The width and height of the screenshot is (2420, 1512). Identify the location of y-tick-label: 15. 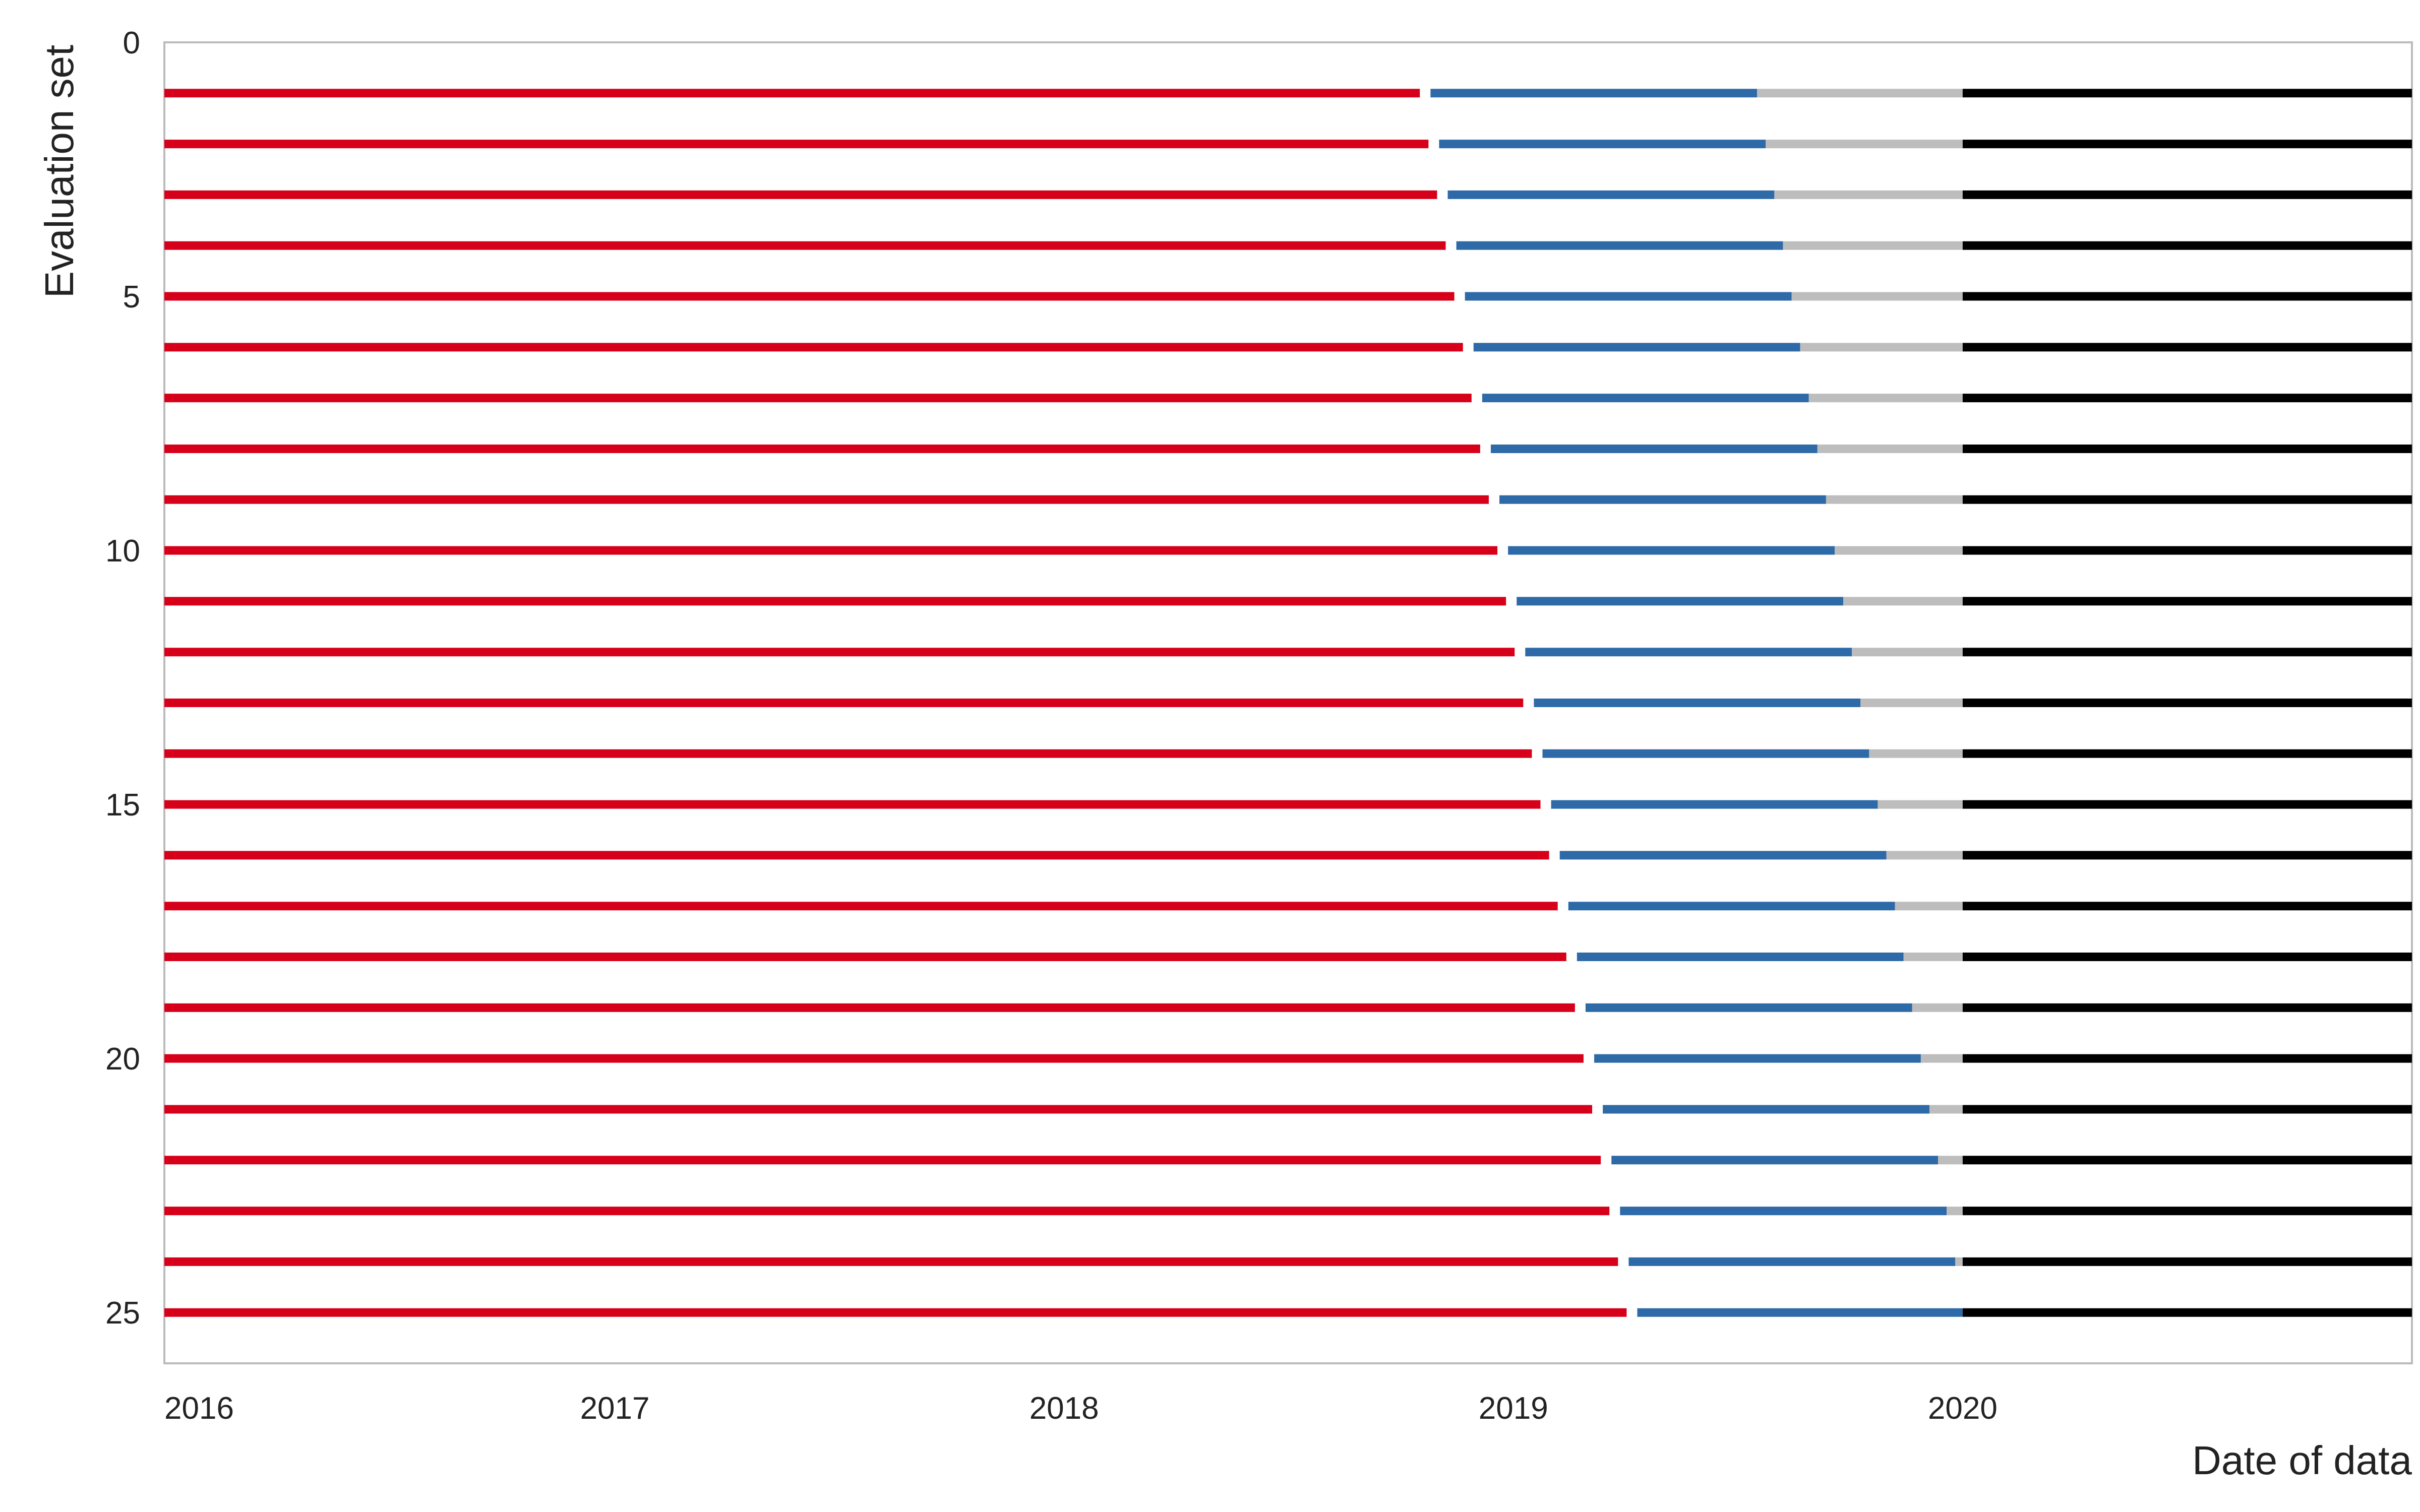
(122, 805).